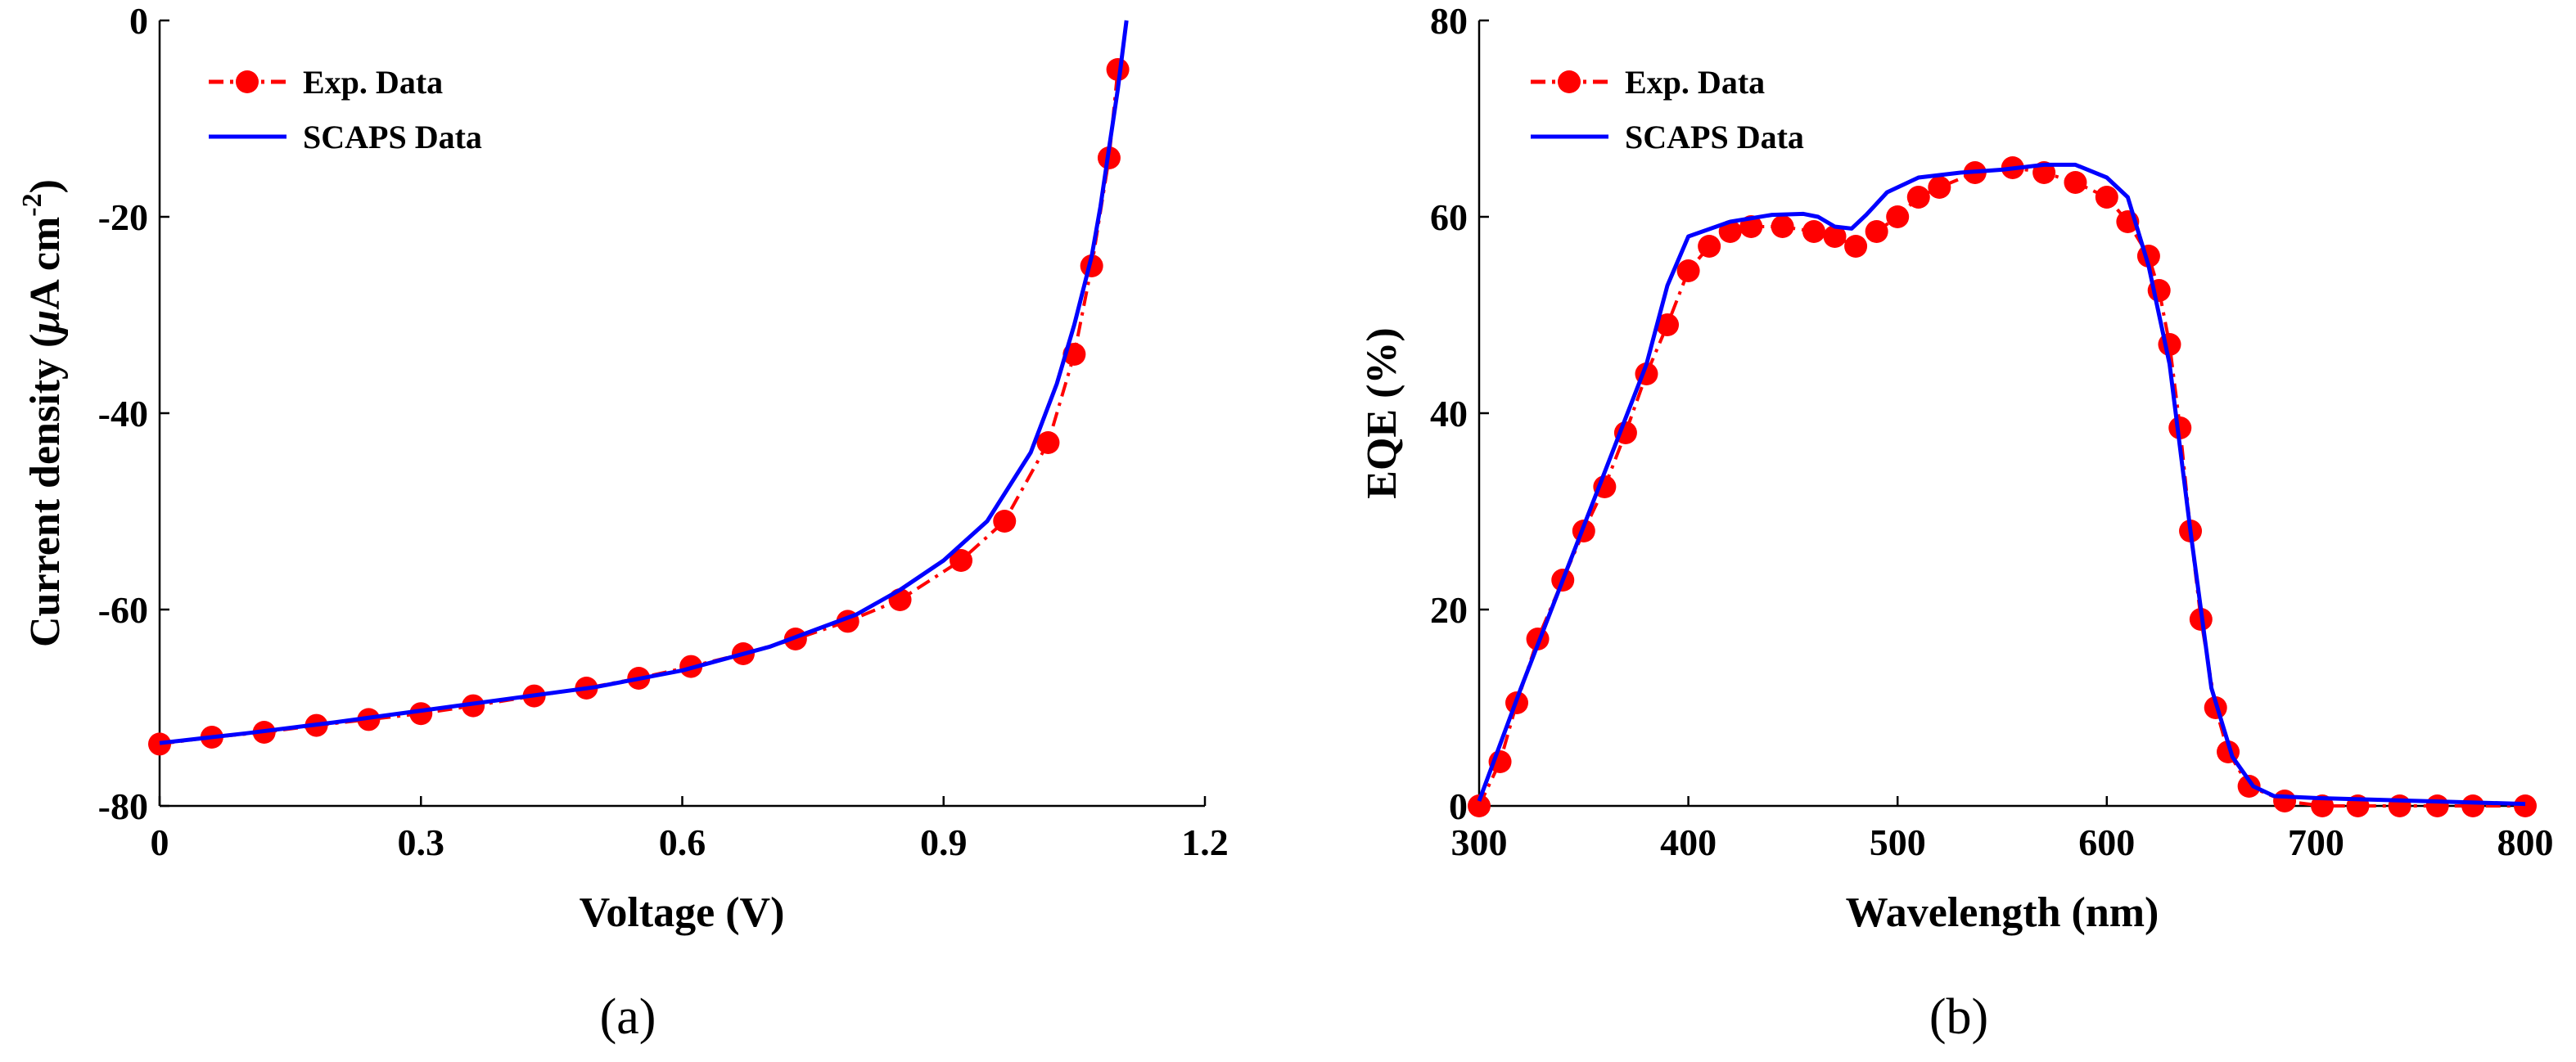 Image resolution: width=2576 pixels, height=1062 pixels. I want to click on legend-a-exp-marker, so click(247, 82).